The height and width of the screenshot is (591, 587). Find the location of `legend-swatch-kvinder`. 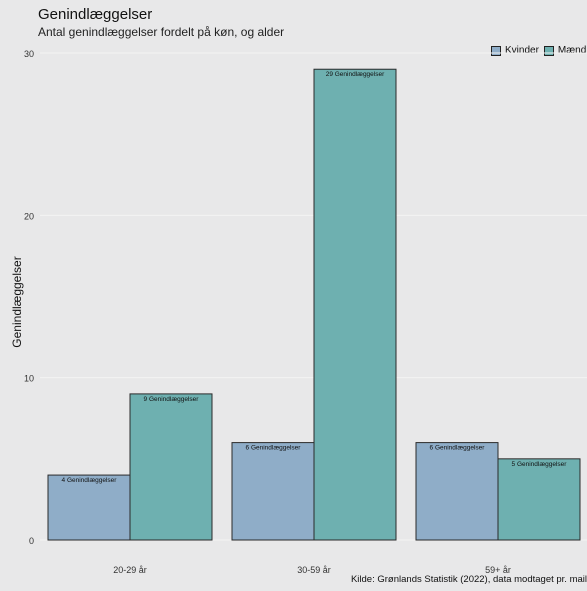

legend-swatch-kvinder is located at coordinates (496, 50).